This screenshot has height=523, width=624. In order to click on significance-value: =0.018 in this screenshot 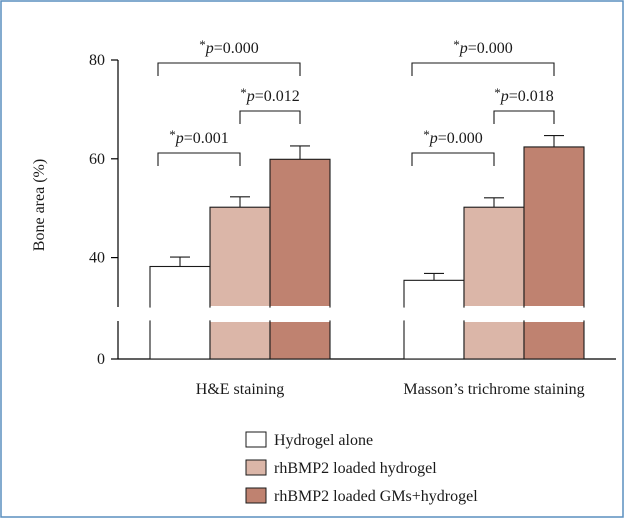, I will do `click(531, 96)`.